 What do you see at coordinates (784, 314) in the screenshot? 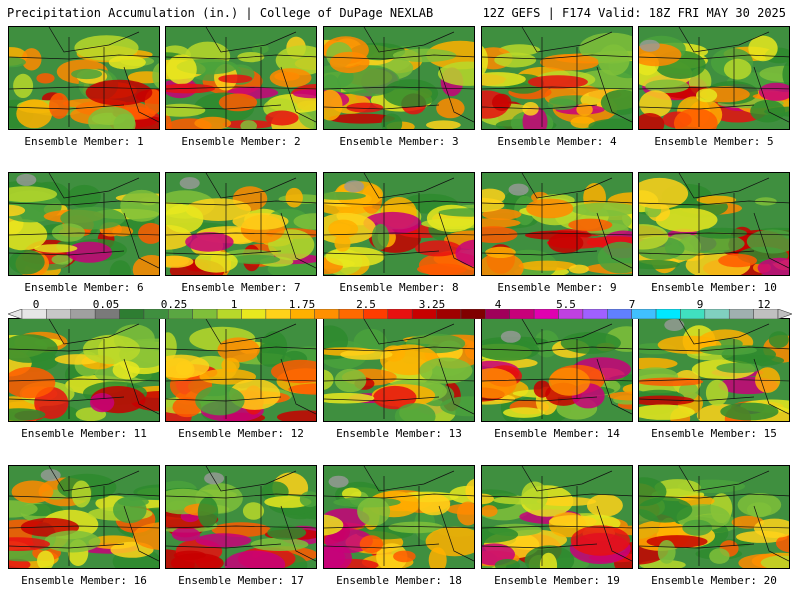
I see `colorbar-max-arrow` at bounding box center [784, 314].